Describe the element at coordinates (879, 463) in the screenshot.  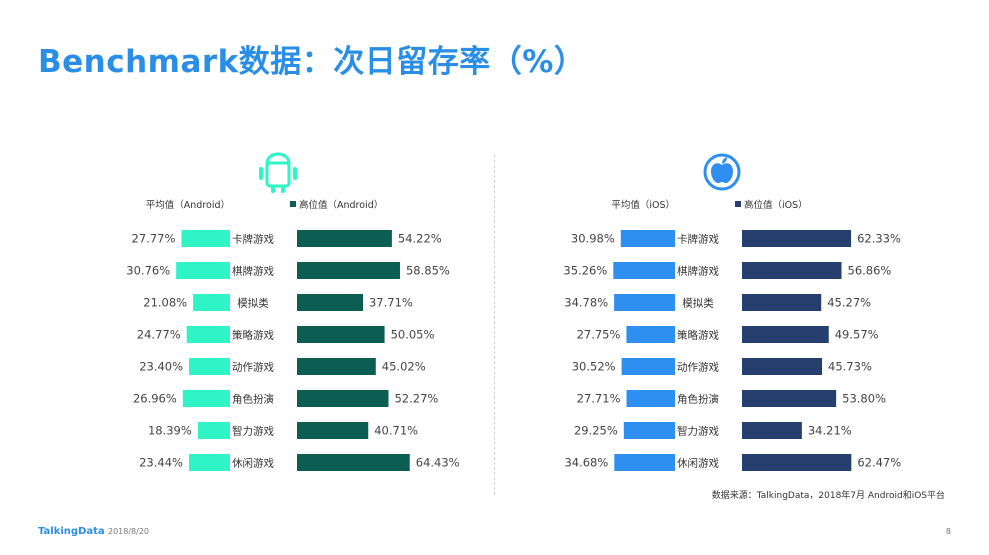
I see `data-label-high: 62.47%` at that location.